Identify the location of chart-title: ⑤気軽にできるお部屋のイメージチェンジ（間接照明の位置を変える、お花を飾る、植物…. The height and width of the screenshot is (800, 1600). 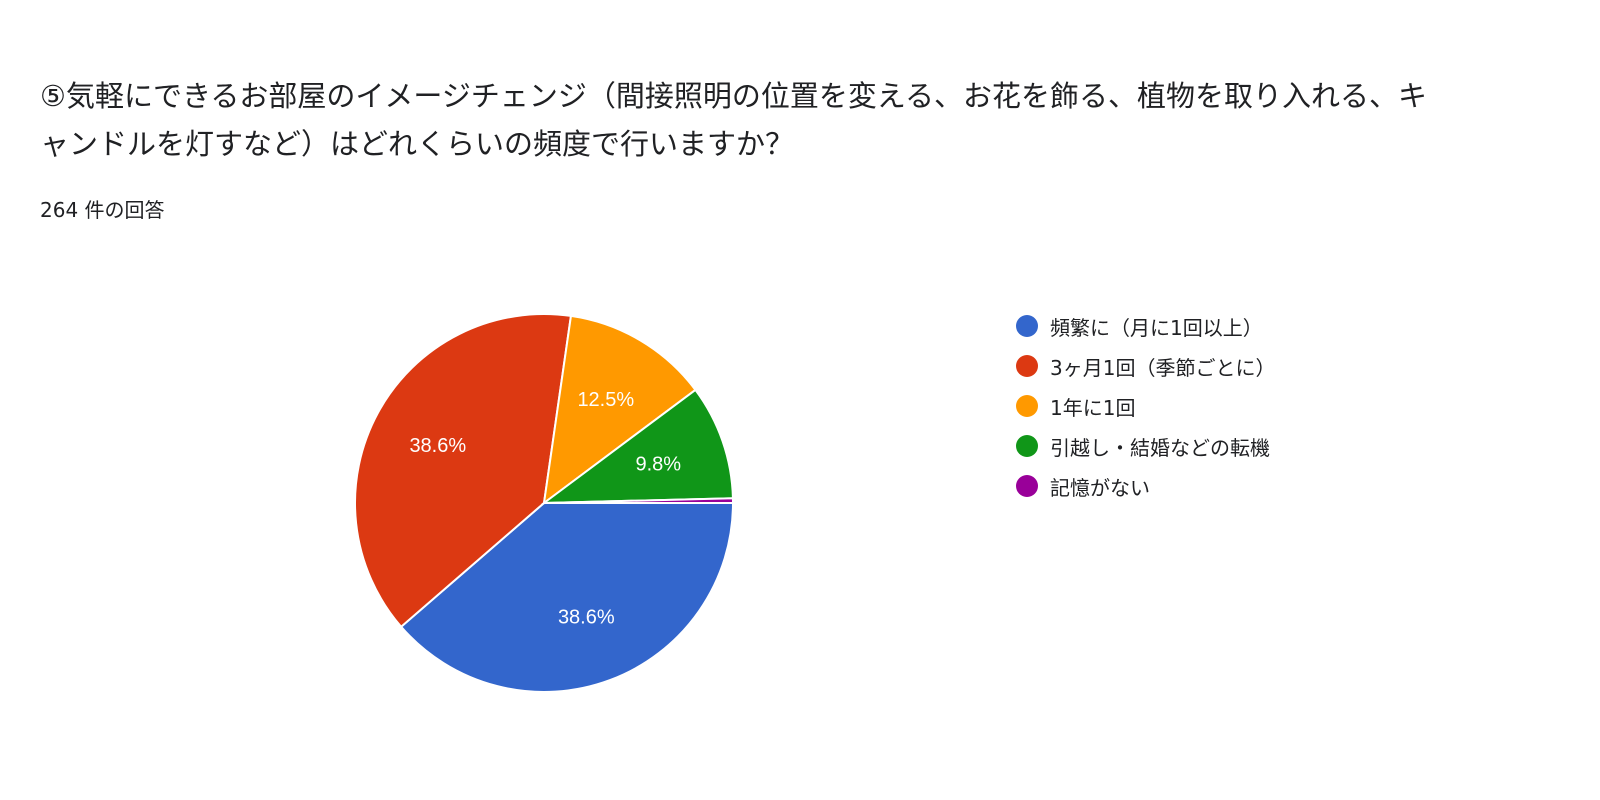
(733, 120).